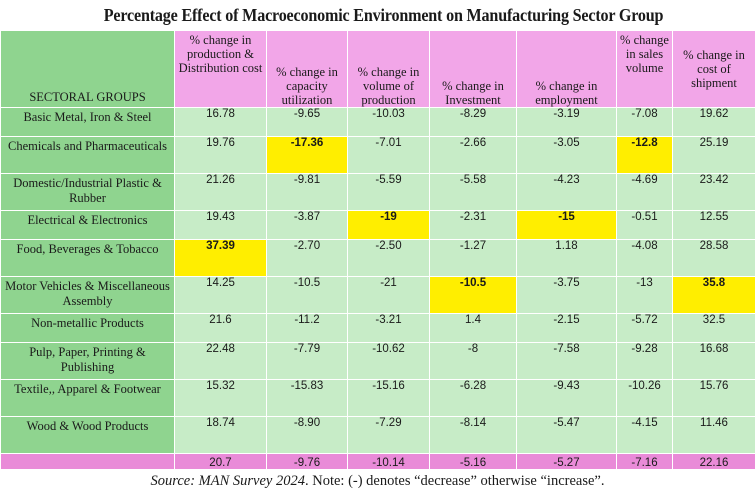  Describe the element at coordinates (566, 69) in the screenshot. I see `header-employment: % change in employment` at that location.